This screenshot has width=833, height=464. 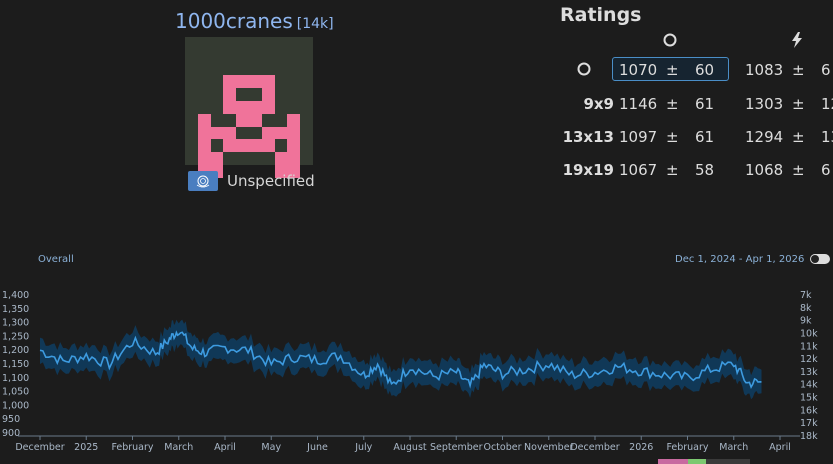 I want to click on y2-tick-label: 16k, so click(x=809, y=410).